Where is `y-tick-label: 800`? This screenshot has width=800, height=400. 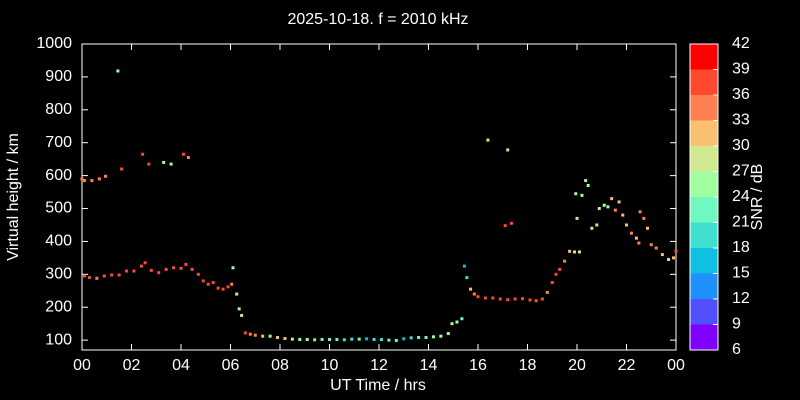
y-tick-label: 800 is located at coordinates (58, 109).